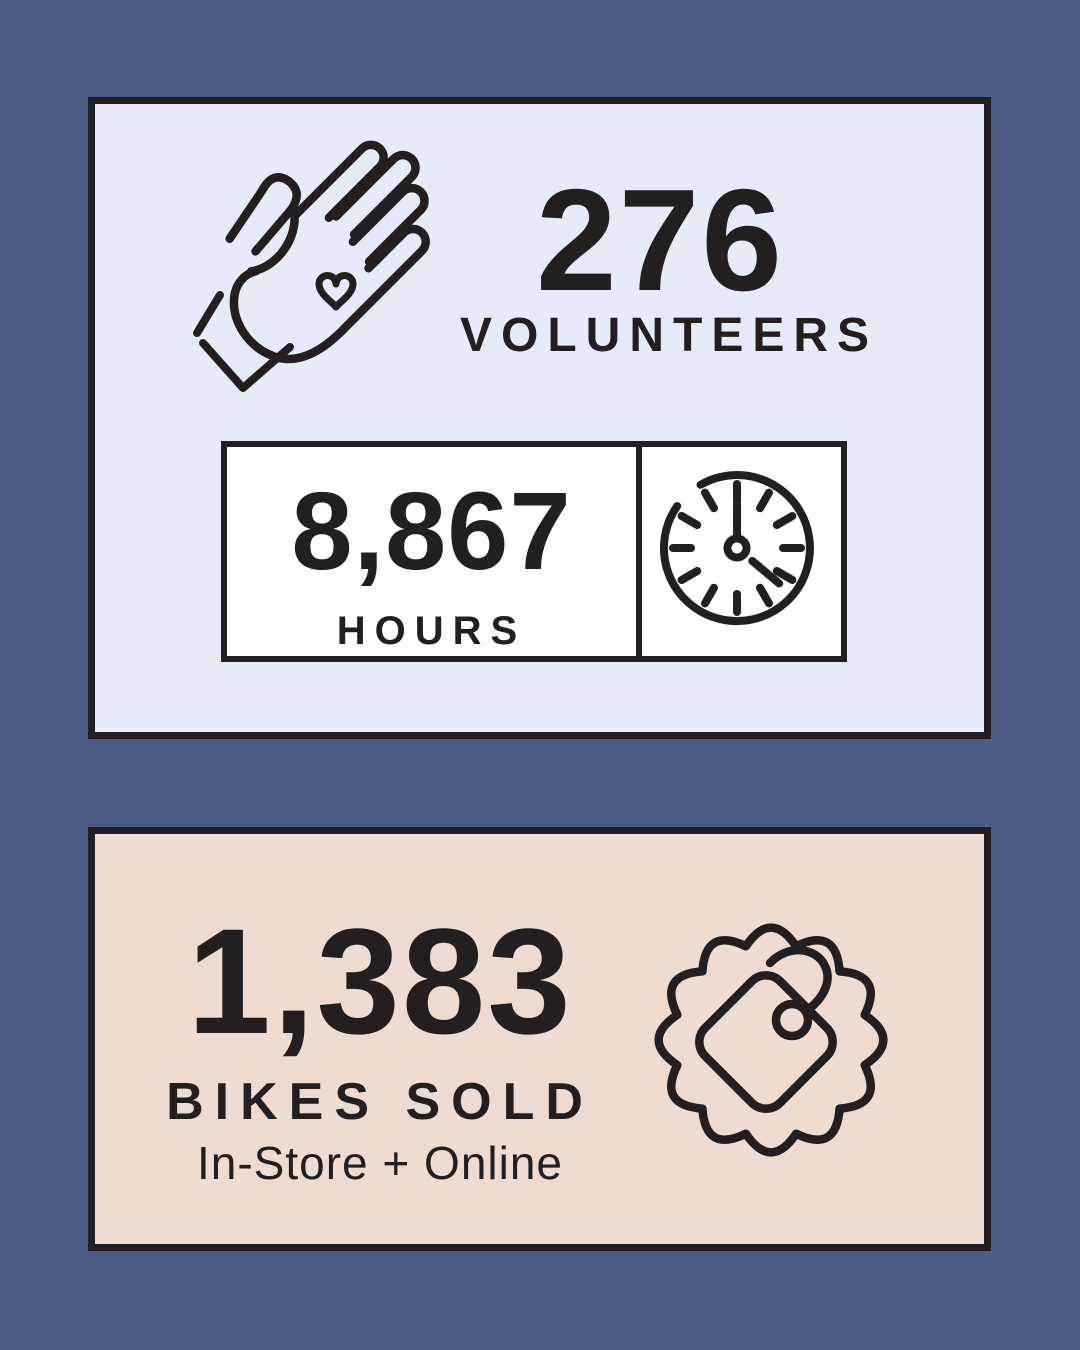  I want to click on hours-box: 8,867 HOURS, so click(534, 551).